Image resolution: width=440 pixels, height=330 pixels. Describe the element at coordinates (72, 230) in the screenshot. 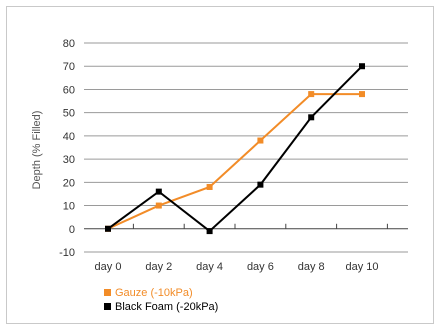

I see `y-tick-label: 0` at that location.